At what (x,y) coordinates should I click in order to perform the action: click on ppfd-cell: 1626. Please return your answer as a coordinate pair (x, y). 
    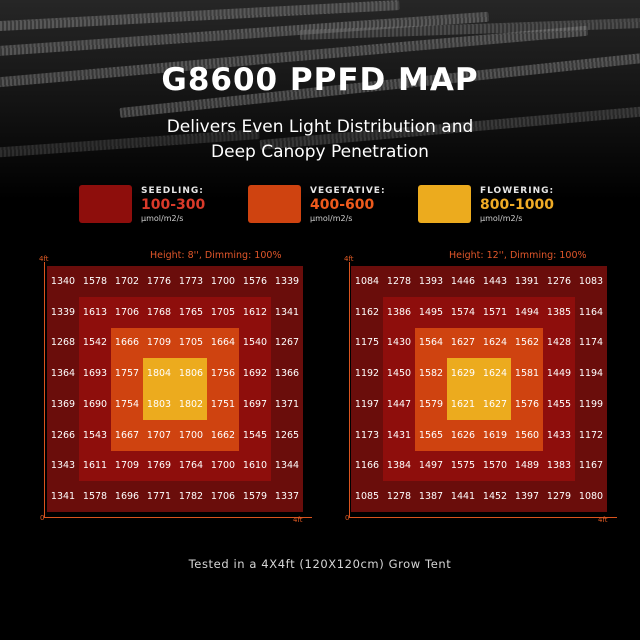
    Looking at the image, I should click on (463, 435).